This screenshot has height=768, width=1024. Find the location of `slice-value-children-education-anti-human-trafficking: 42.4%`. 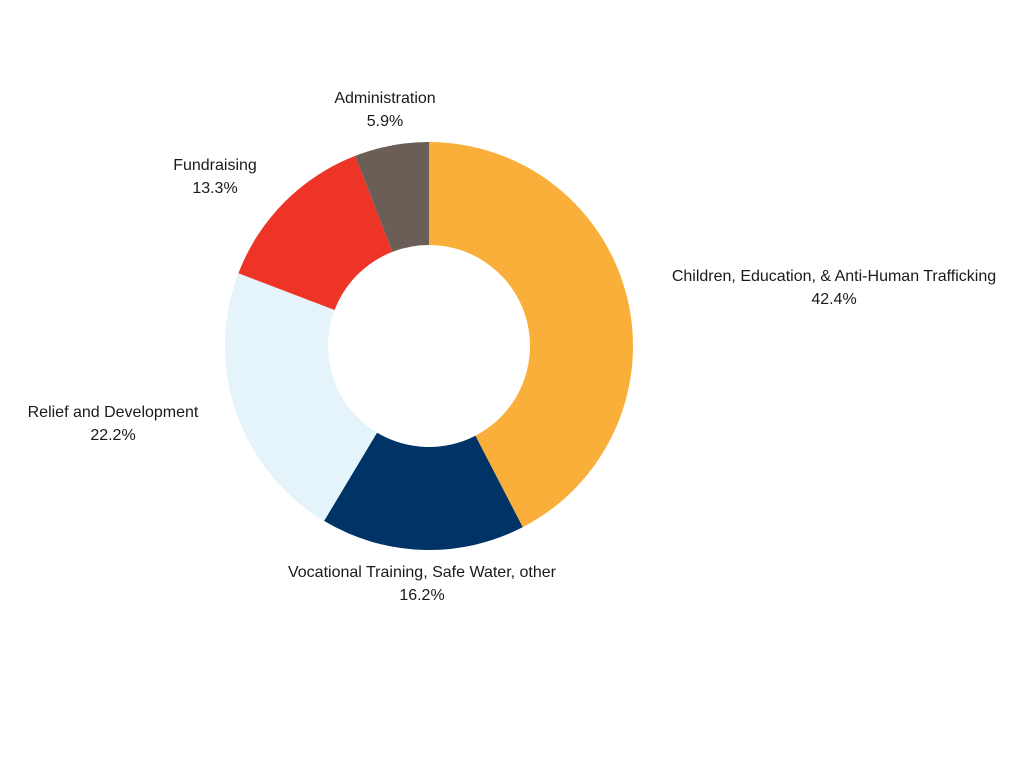

slice-value-children-education-anti-human-trafficking: 42.4% is located at coordinates (833, 299).